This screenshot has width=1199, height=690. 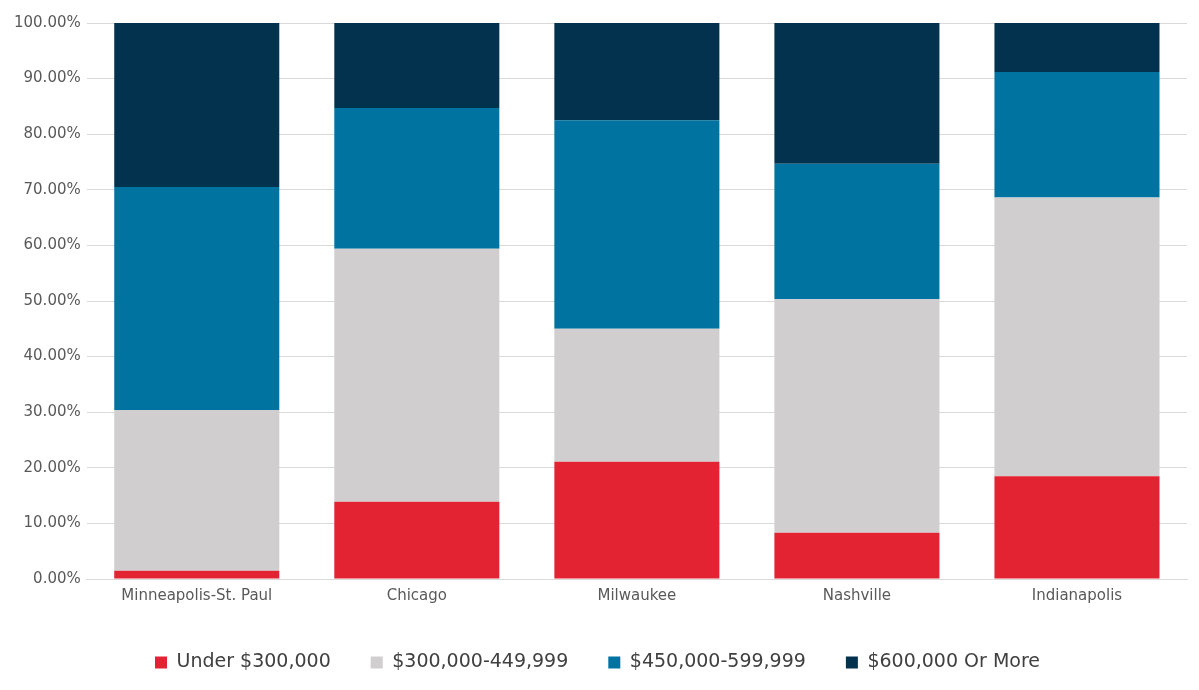 What do you see at coordinates (953, 660) in the screenshot?
I see `legend-label: $600,000 Or More` at bounding box center [953, 660].